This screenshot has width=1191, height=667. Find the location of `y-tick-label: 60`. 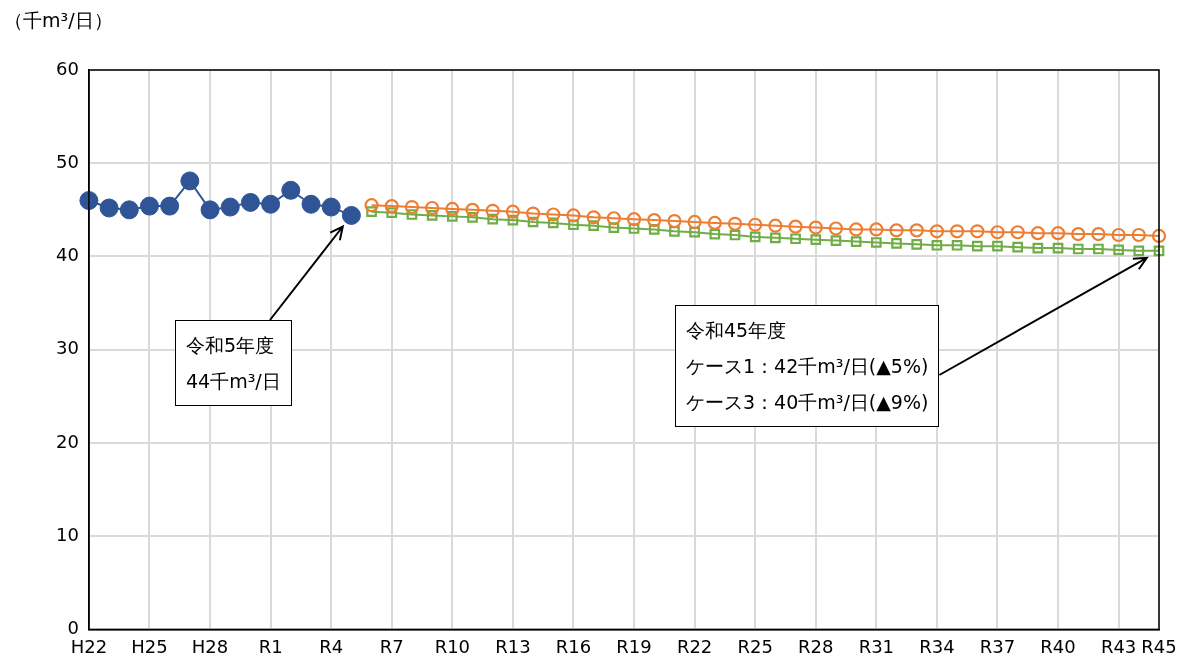

y-tick-label: 60 is located at coordinates (67, 68).